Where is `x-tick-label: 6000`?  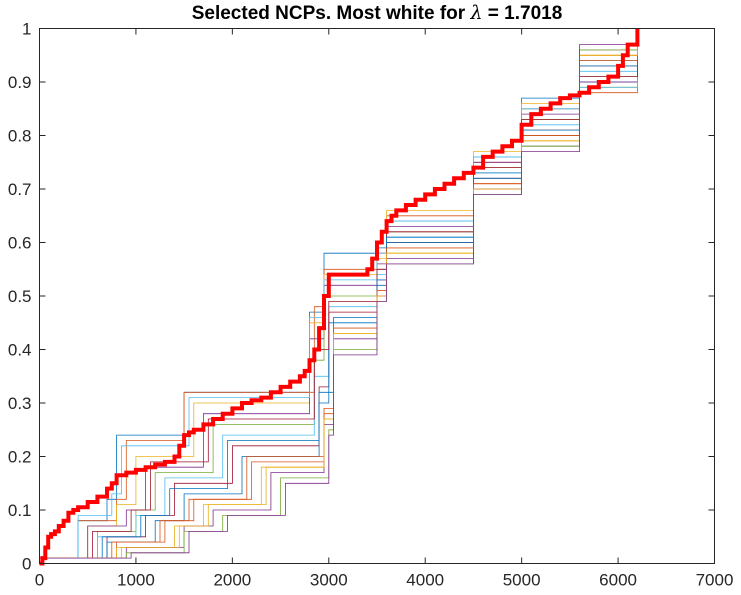
x-tick-label: 6000 is located at coordinates (618, 580).